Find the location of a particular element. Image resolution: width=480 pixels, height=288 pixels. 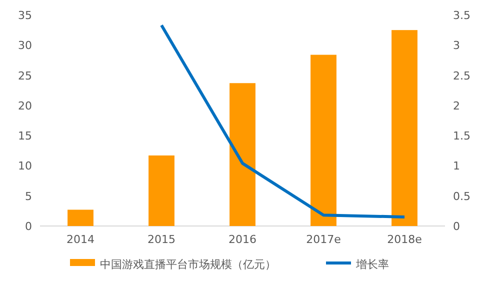

y2-tick-label: 1 is located at coordinates (456, 166).